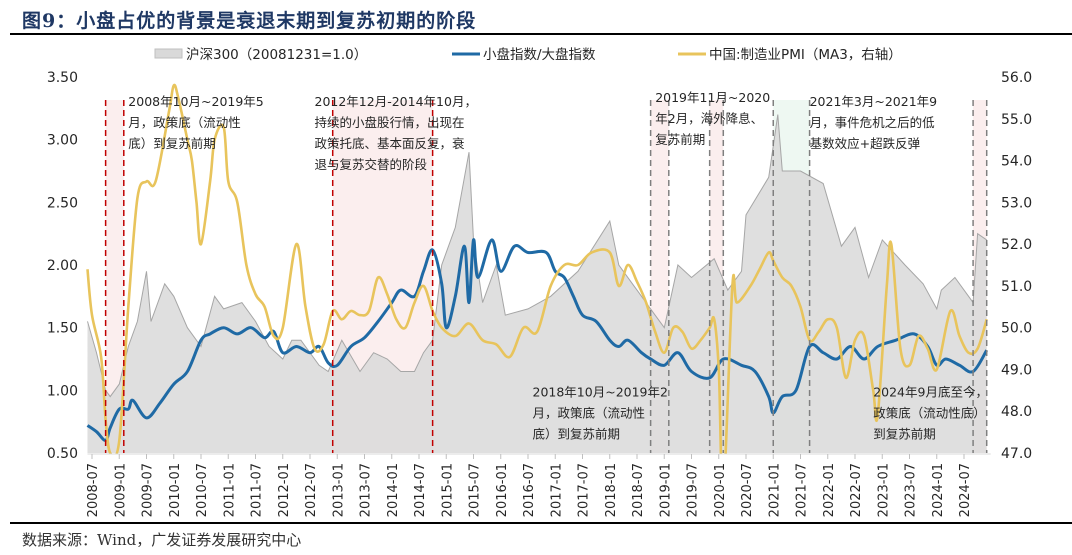 The width and height of the screenshot is (1072, 555). I want to click on x-tick-label: 2013-01, so click(338, 490).